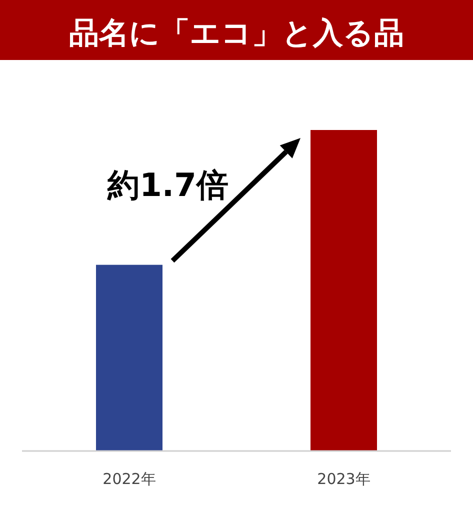  I want to click on x-tick-label: 2022年, so click(129, 479).